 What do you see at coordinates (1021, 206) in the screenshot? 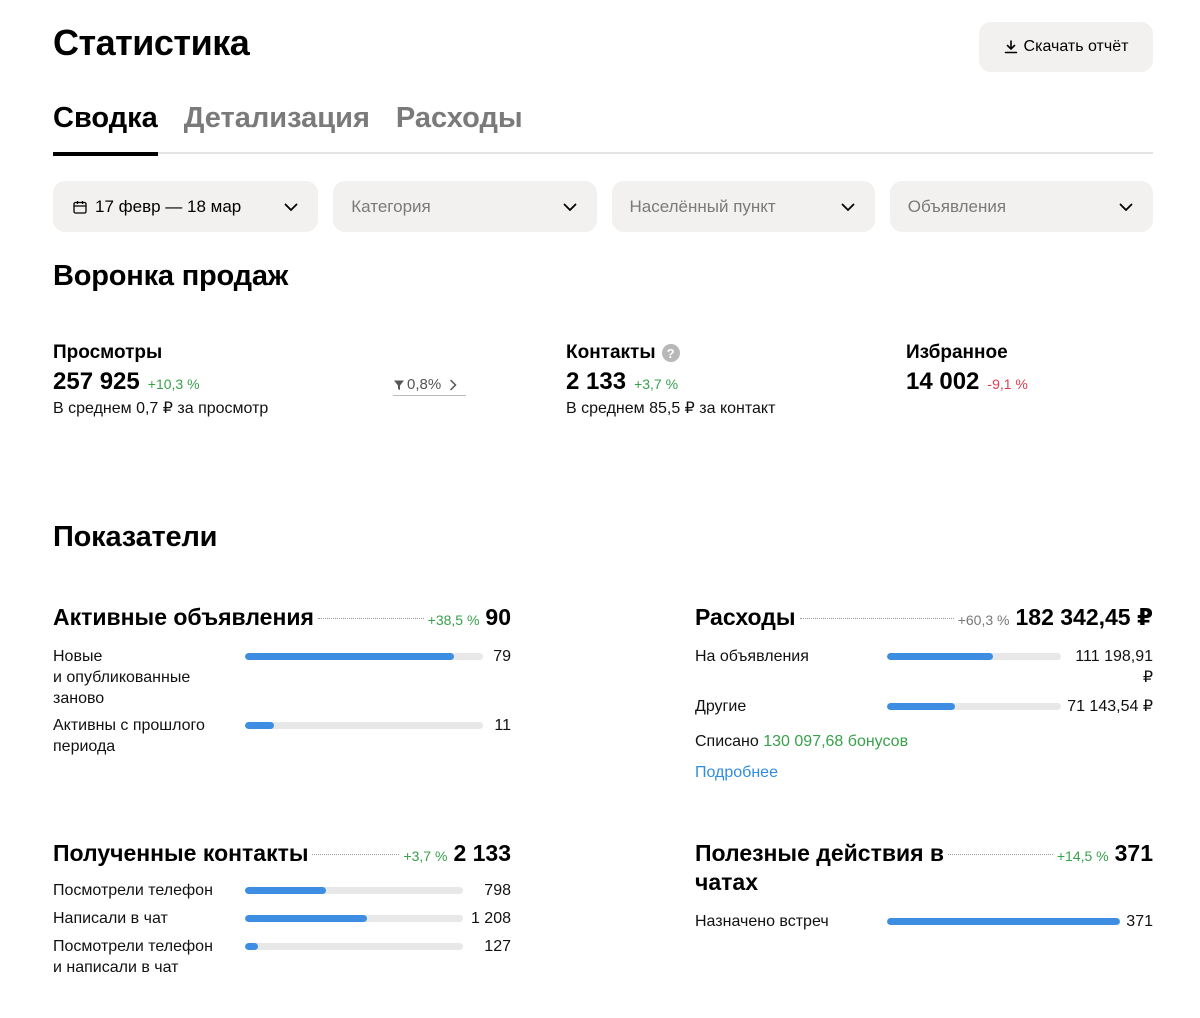
I see `ads-select: Объявления` at bounding box center [1021, 206].